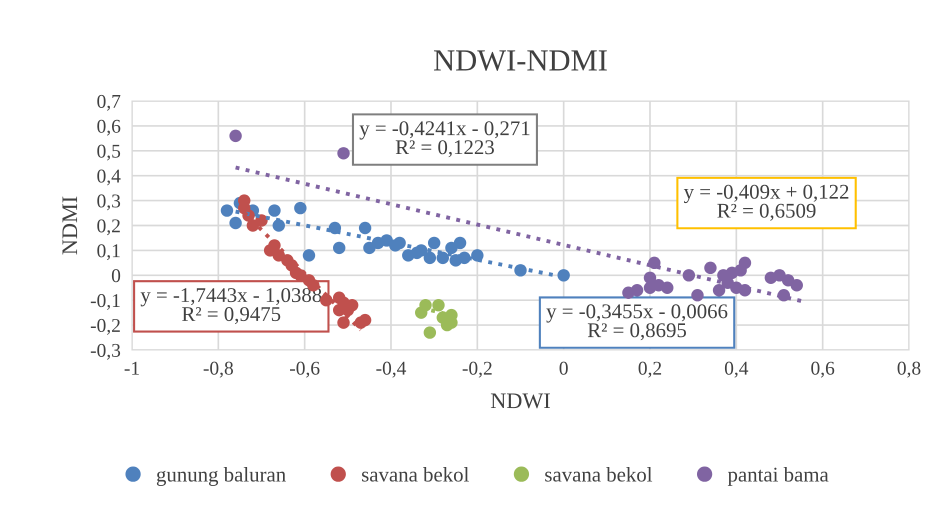 This screenshot has height=515, width=941. What do you see at coordinates (391, 370) in the screenshot?
I see `x-tick-label: -0,4` at bounding box center [391, 370].